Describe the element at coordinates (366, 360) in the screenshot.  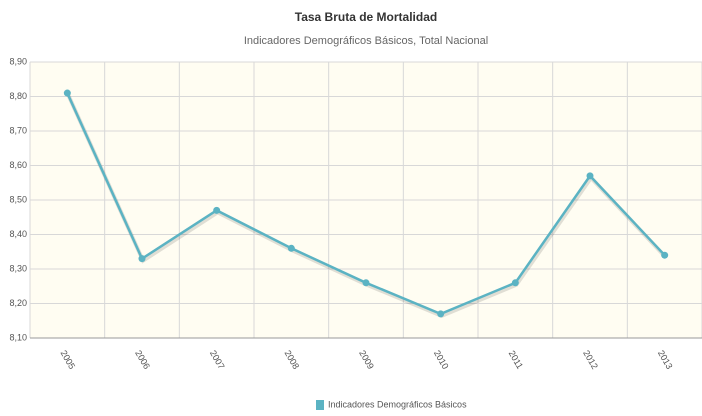
I see `x-tick-label: 2009` at that location.